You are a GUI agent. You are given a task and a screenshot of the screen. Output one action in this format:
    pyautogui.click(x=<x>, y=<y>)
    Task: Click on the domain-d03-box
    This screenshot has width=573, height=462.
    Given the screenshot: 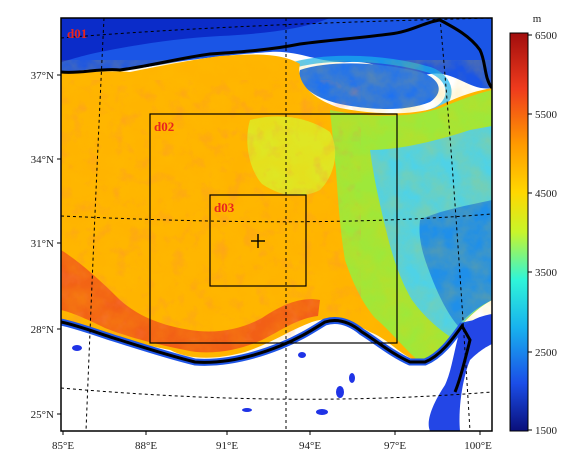 What is the action you would take?
    pyautogui.click(x=258, y=240)
    